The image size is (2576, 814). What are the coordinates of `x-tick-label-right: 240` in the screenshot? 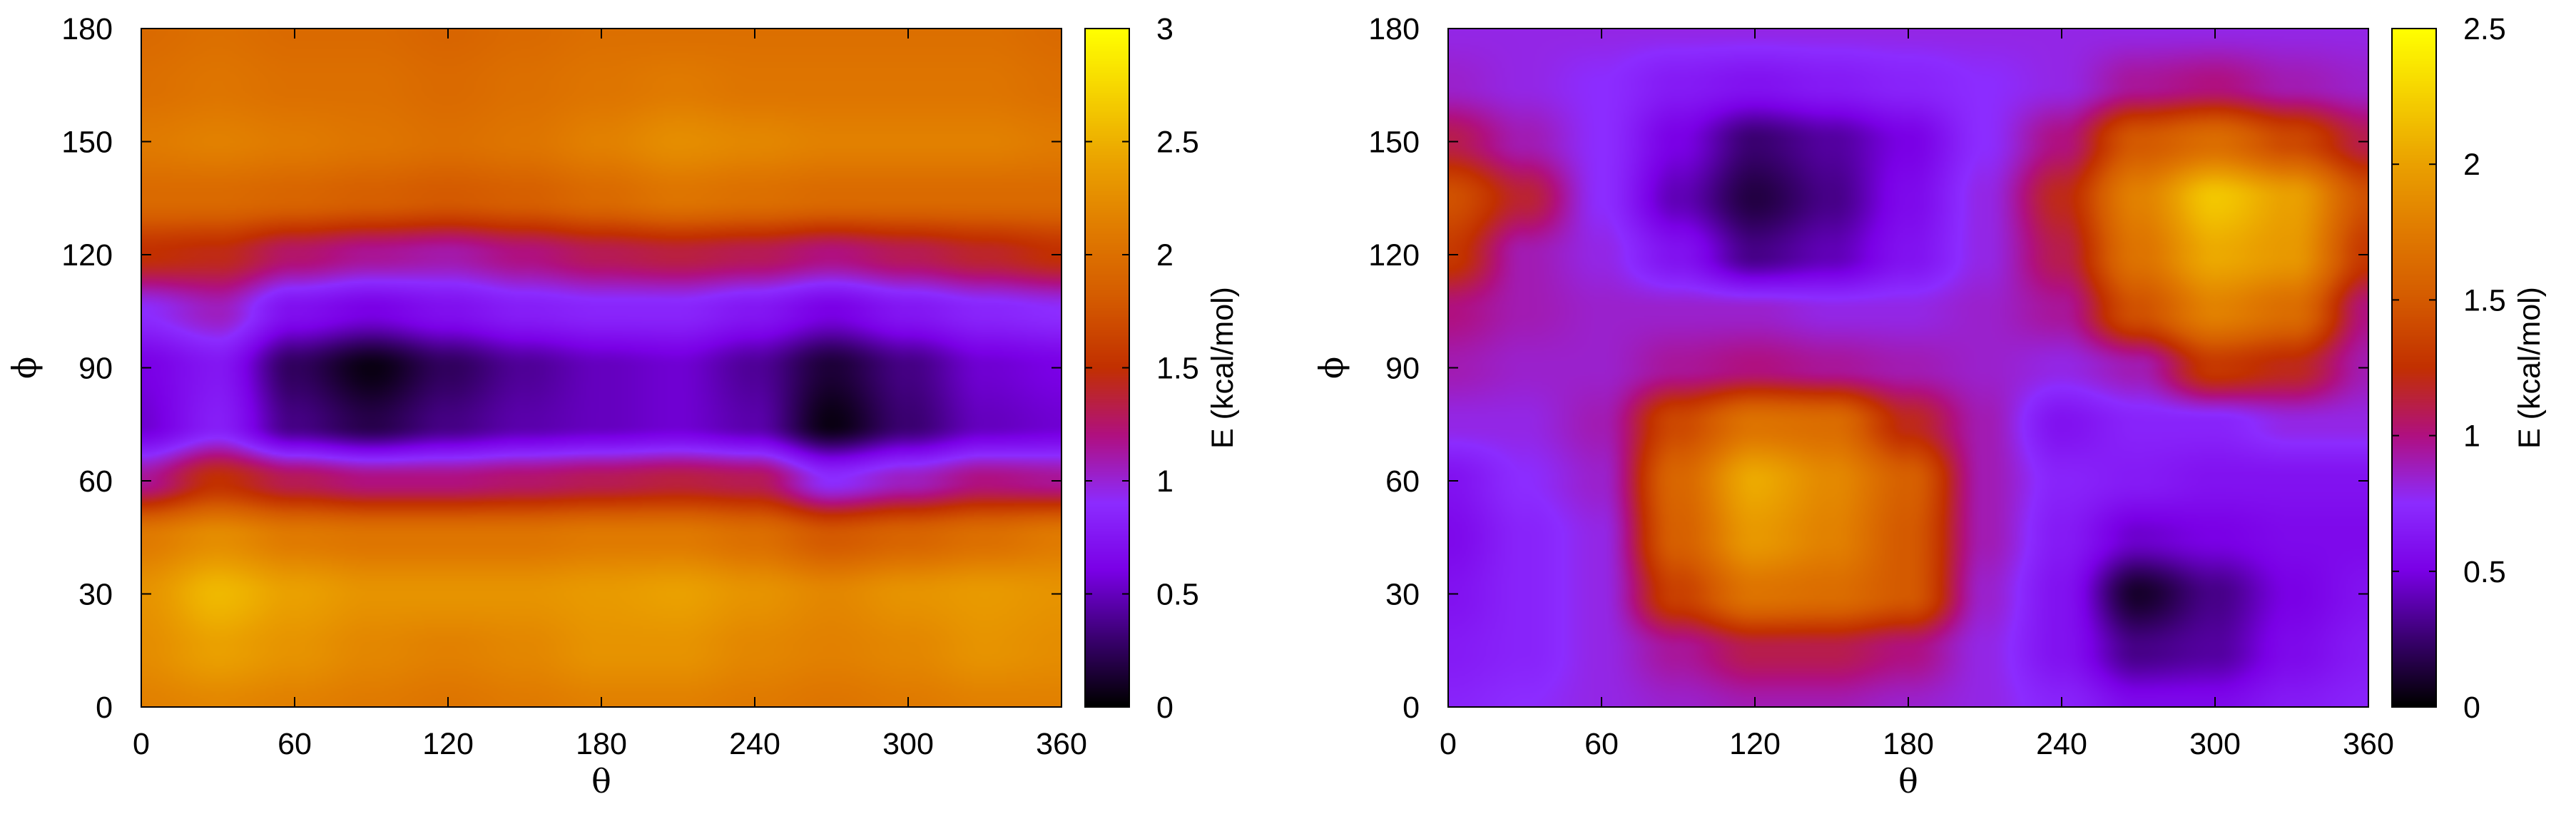 It's located at (2061, 744).